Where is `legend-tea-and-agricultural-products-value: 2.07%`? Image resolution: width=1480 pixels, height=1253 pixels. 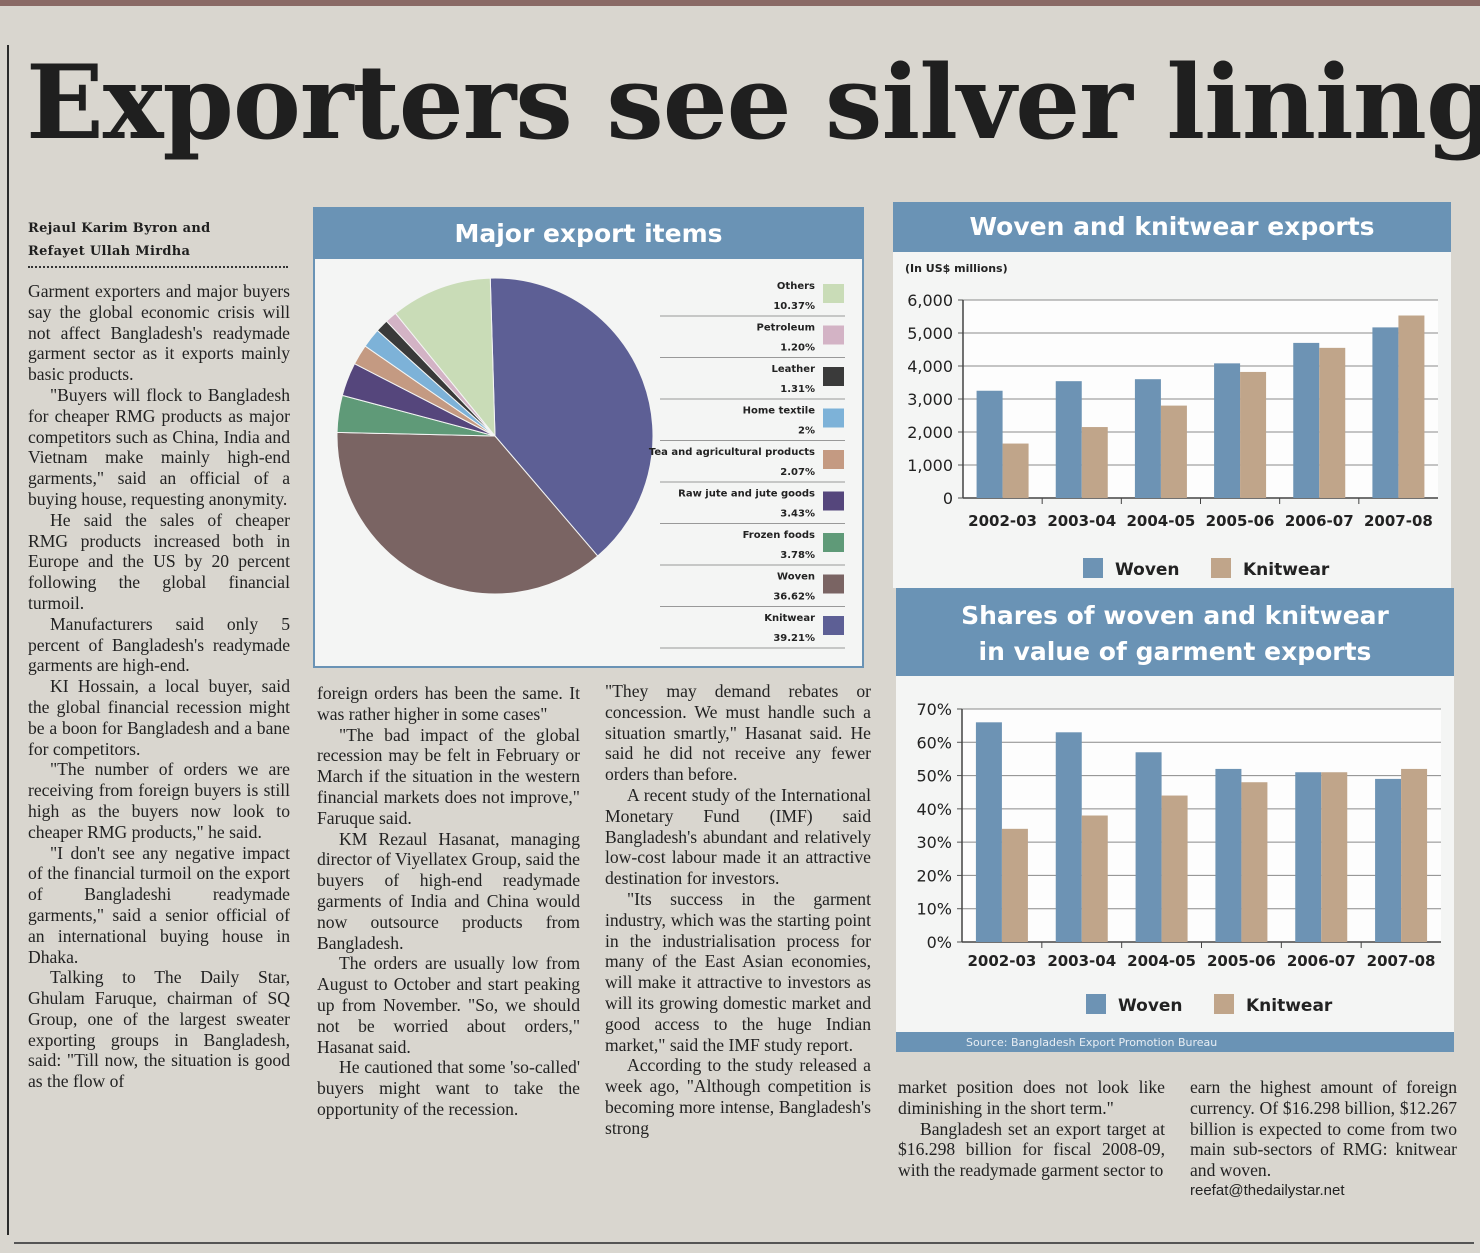 legend-tea-and-agricultural-products-value: 2.07% is located at coordinates (797, 472).